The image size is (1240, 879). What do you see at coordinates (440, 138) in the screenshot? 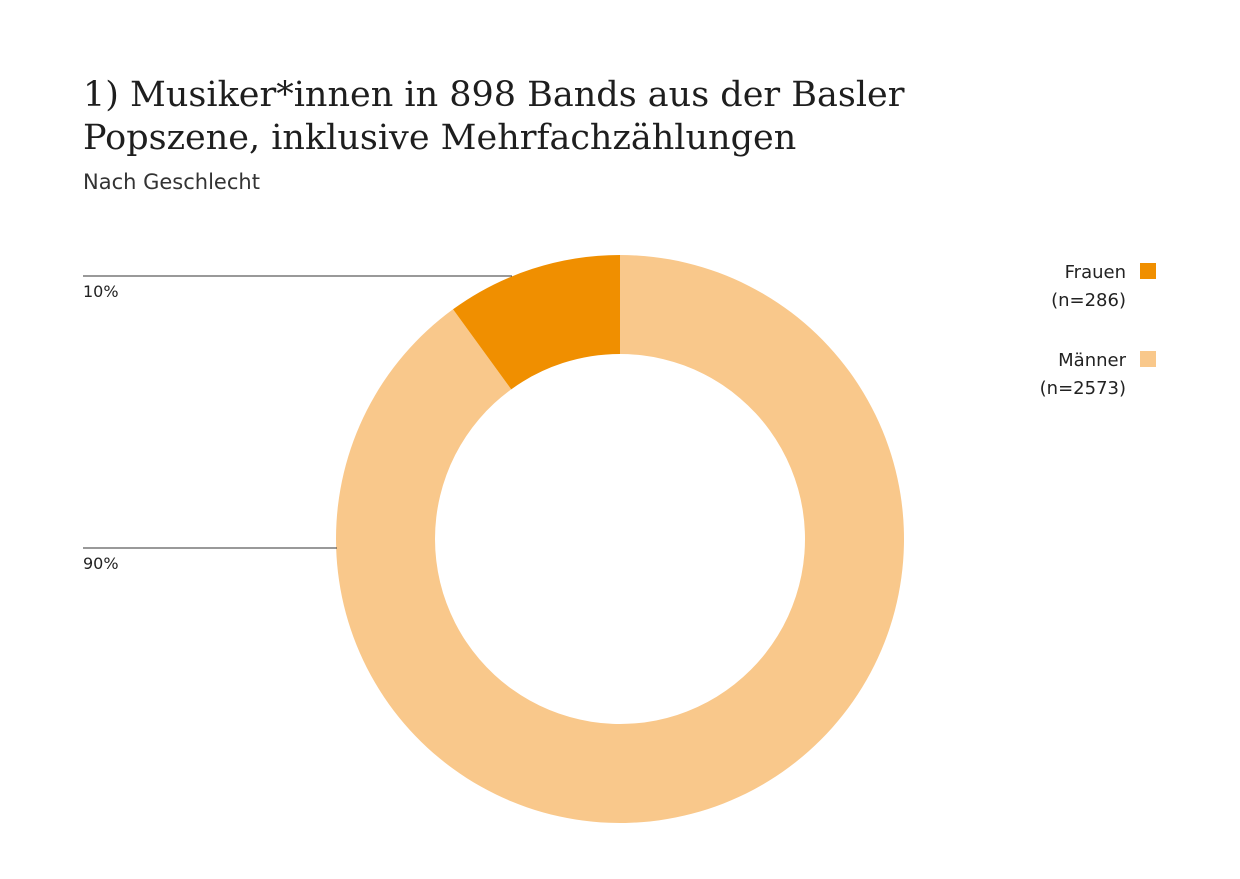
I see `title-line-2: Popszene, inklusive Mehrfachzählungen` at bounding box center [440, 138].